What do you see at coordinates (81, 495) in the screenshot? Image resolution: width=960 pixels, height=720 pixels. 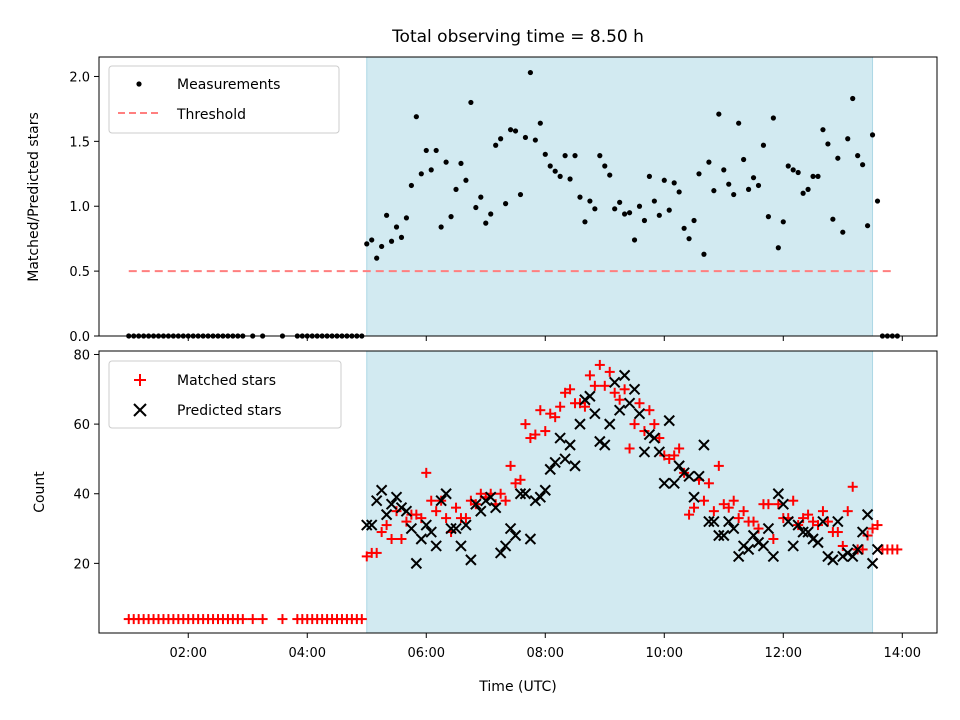 I see `y-tick-label: 40` at bounding box center [81, 495].